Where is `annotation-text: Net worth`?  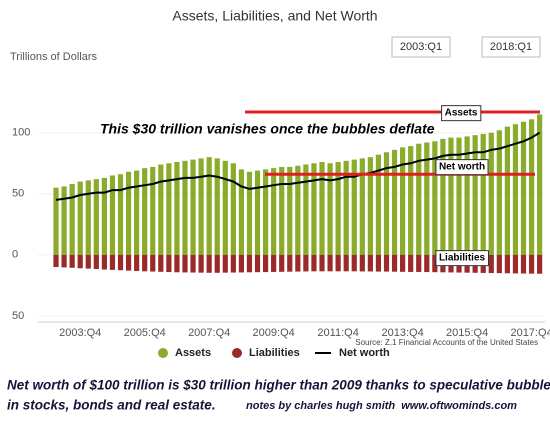 annotation-text: Net worth is located at coordinates (462, 167).